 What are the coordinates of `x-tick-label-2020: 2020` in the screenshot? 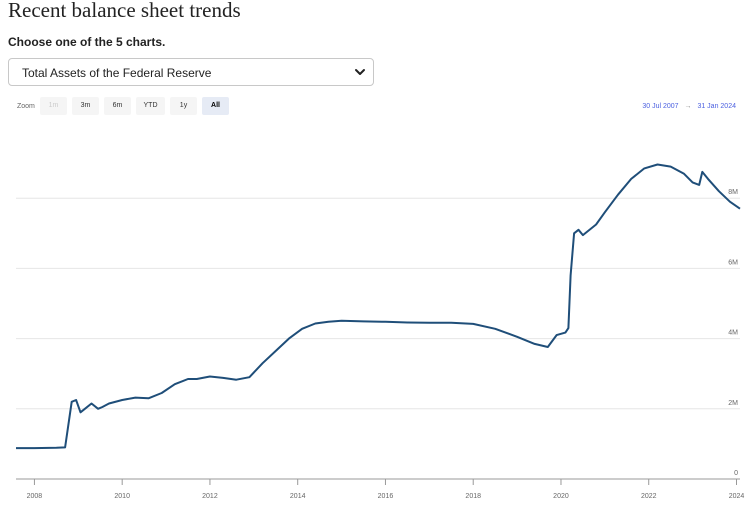 It's located at (561, 496).